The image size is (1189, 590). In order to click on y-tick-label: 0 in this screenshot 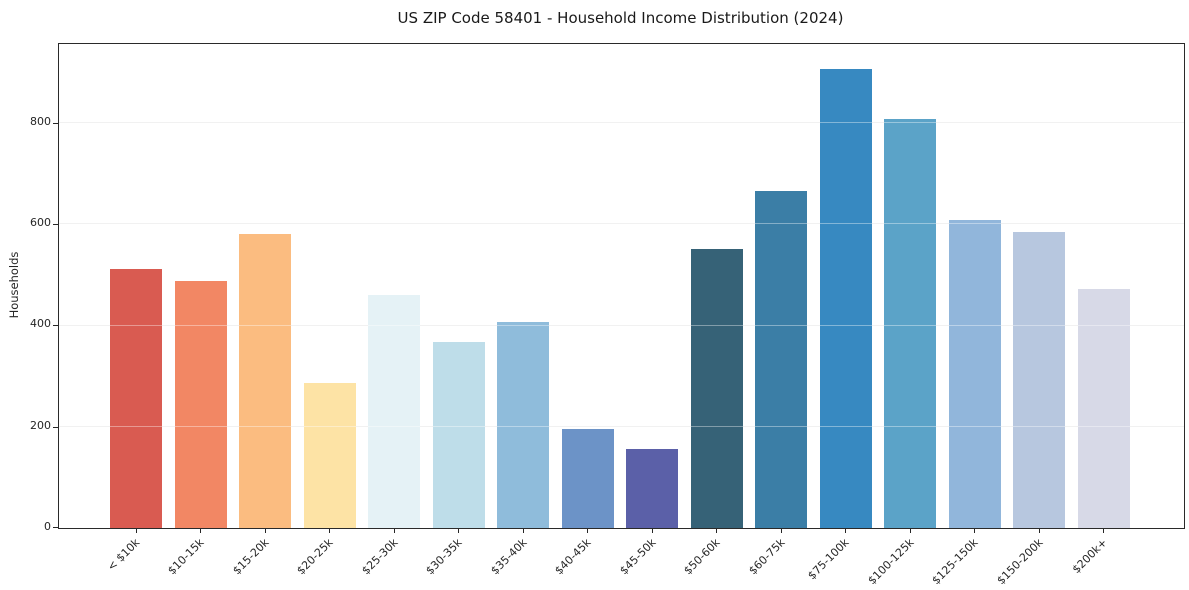, I will do `click(47, 526)`.